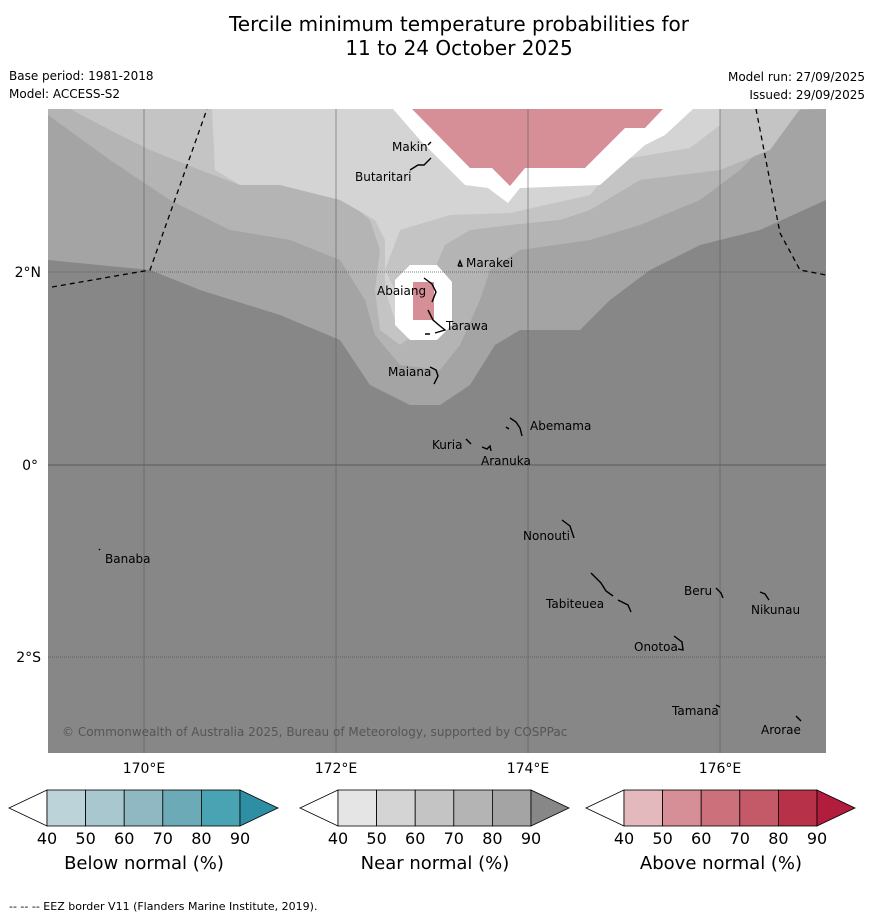  What do you see at coordinates (546, 536) in the screenshot?
I see `label-nonouti: Nonouti` at bounding box center [546, 536].